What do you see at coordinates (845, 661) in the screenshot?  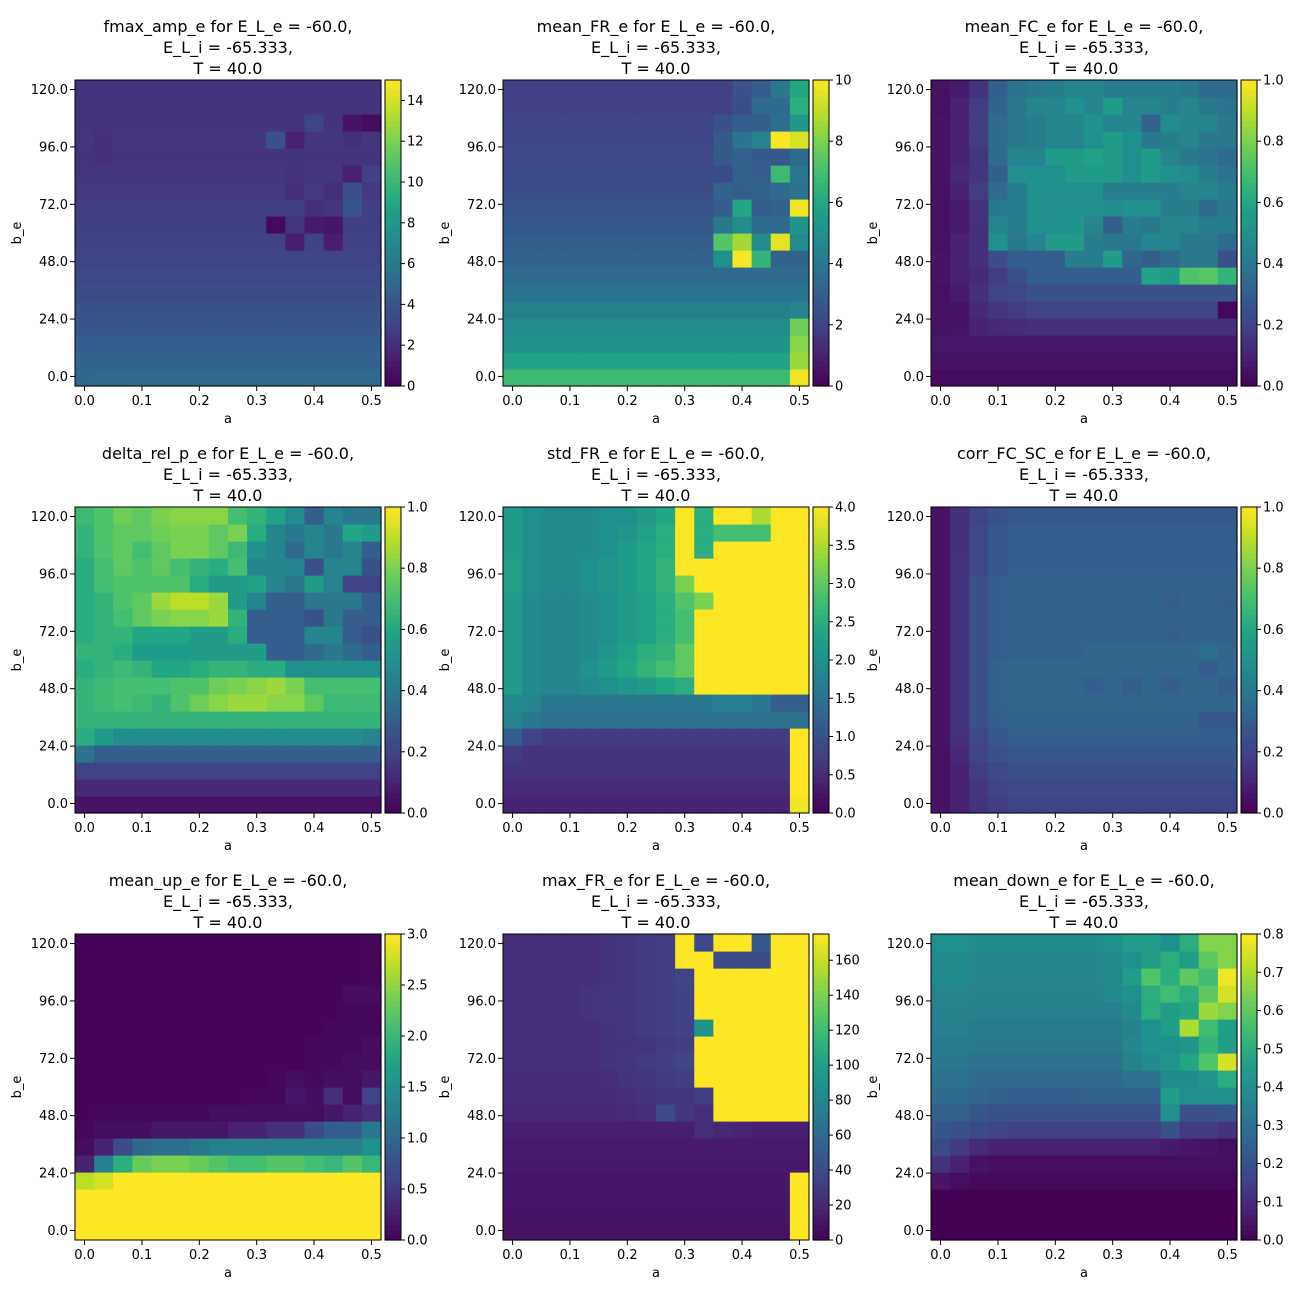 I see `colorbar-tick-label: 2.0` at bounding box center [845, 661].